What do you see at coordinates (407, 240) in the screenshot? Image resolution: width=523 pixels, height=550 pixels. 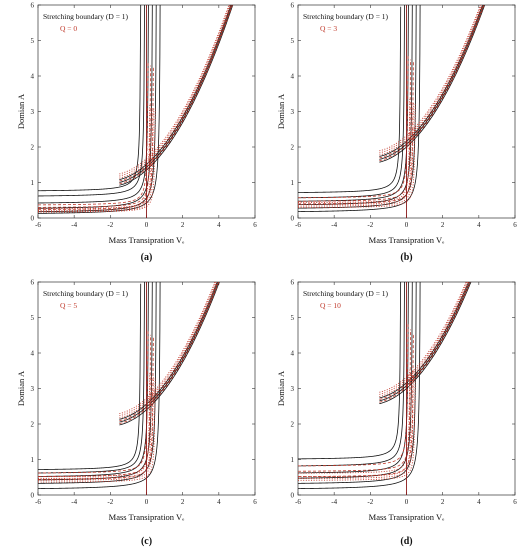 I see `x-axis-label: Mass Transipration Vₑ` at bounding box center [407, 240].